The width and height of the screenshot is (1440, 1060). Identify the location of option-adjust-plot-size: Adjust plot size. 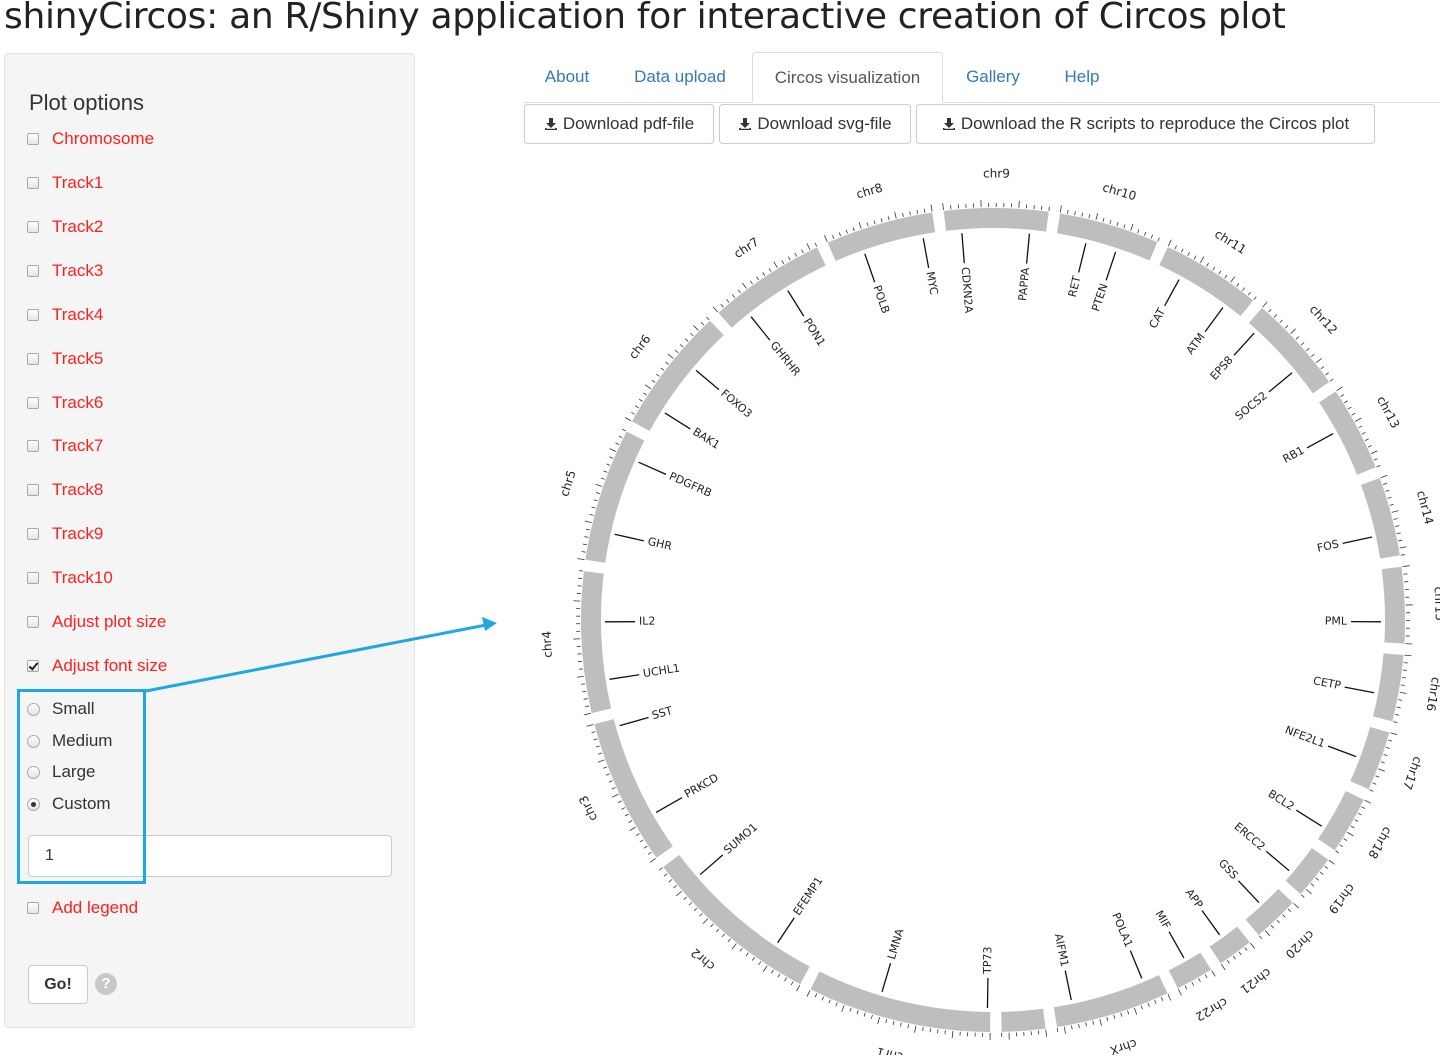
(96, 622).